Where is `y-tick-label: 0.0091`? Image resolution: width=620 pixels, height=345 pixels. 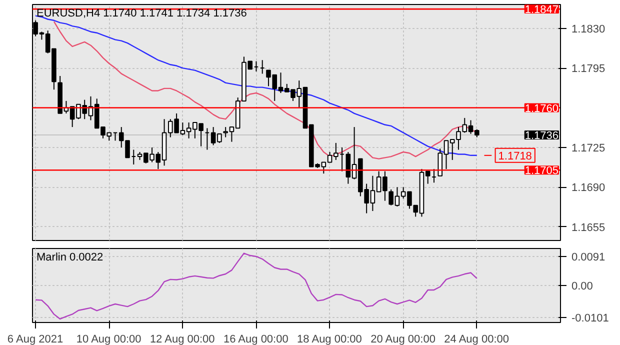 y-tick-label: 0.0091 is located at coordinates (589, 257).